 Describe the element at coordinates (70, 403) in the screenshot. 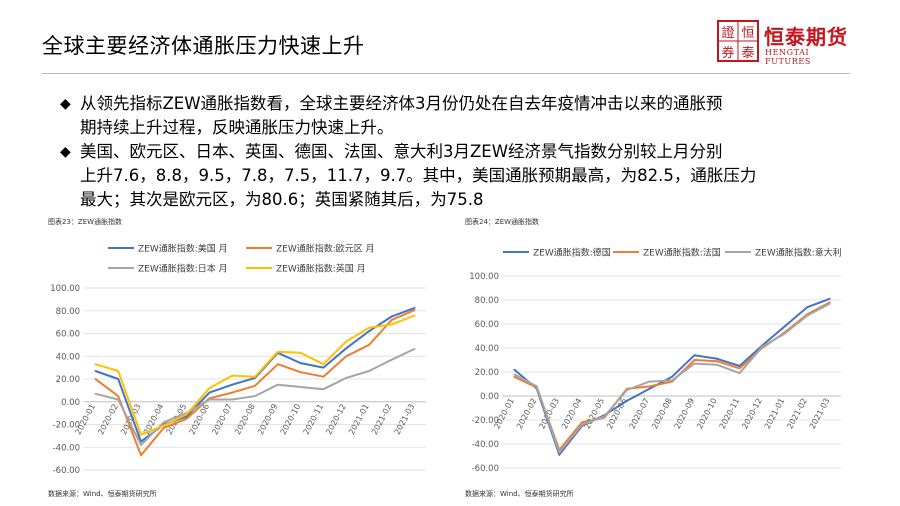

I see `y-tick-label: 0.00` at that location.